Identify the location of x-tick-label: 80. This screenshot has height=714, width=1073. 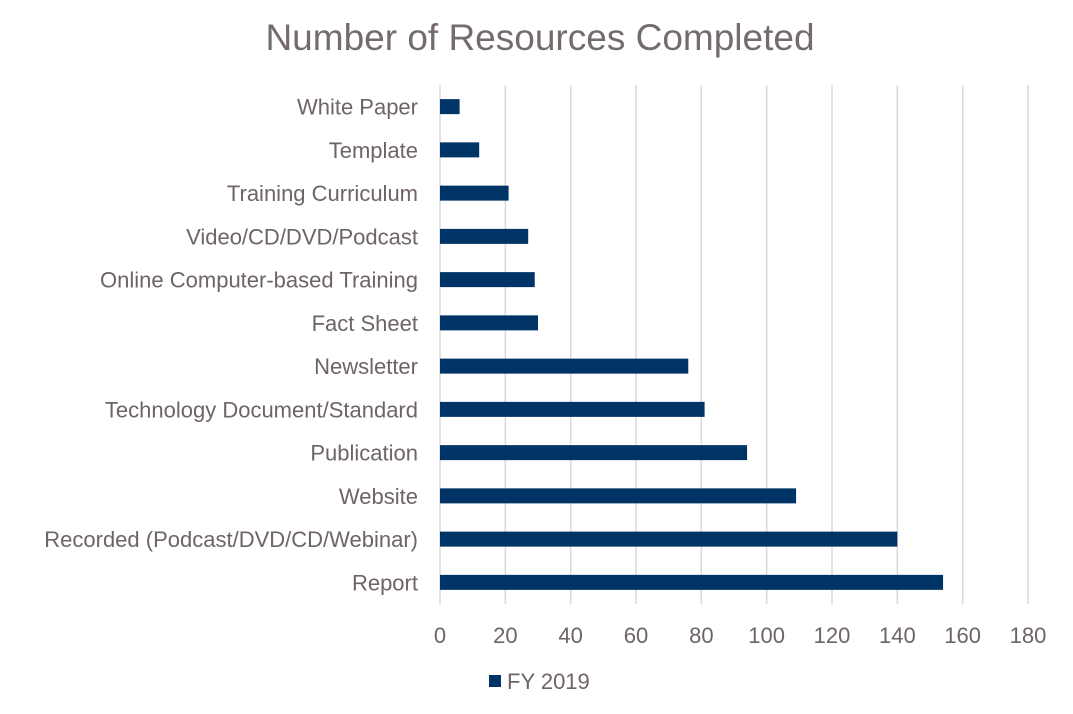
(701, 635).